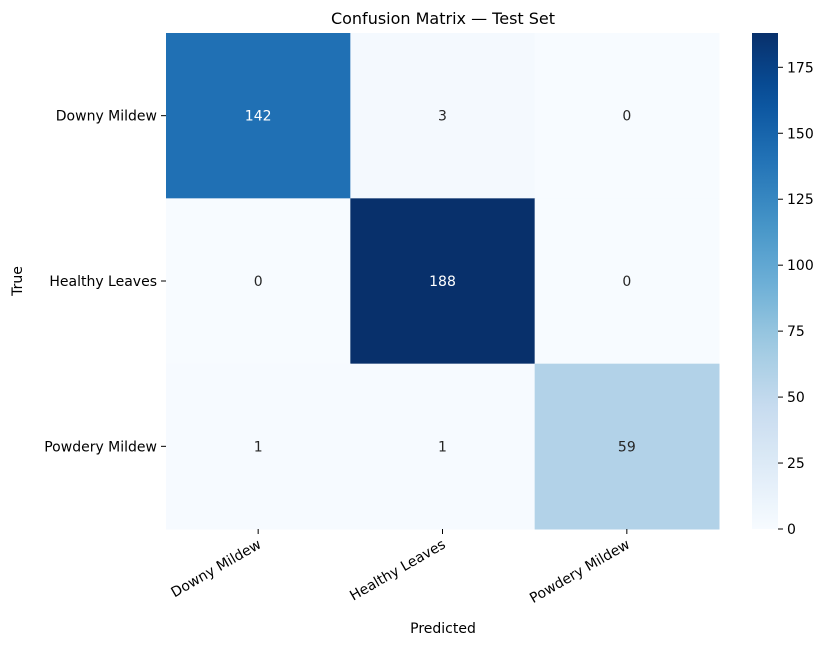 Image resolution: width=829 pixels, height=647 pixels. Describe the element at coordinates (100, 447) in the screenshot. I see `y-tick-label: Powdery Mildew` at that location.